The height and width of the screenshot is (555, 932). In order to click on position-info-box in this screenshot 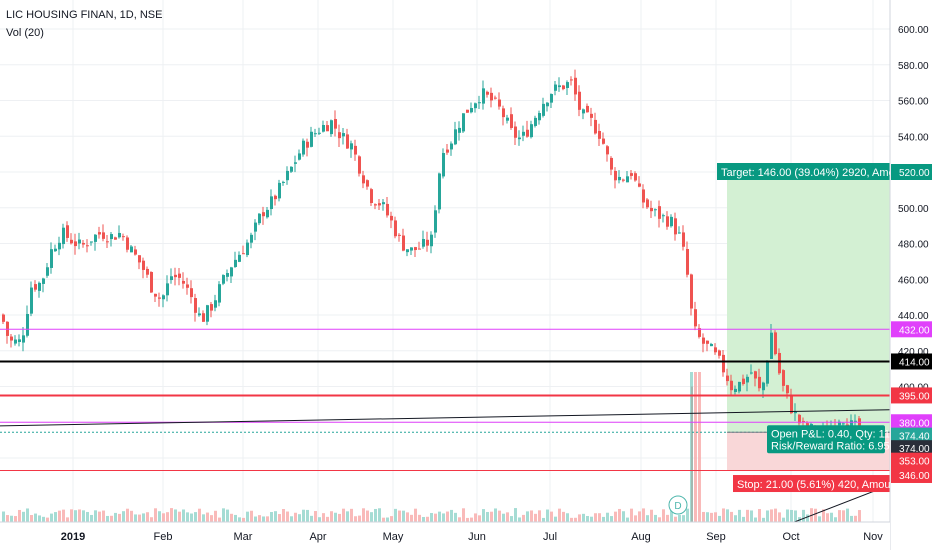, I will do `click(826, 439)`.